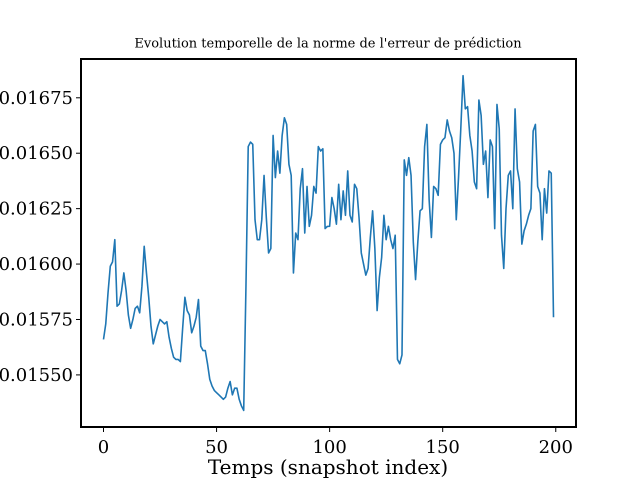  I want to click on y-tick-label: 0.01550, so click(36, 375).